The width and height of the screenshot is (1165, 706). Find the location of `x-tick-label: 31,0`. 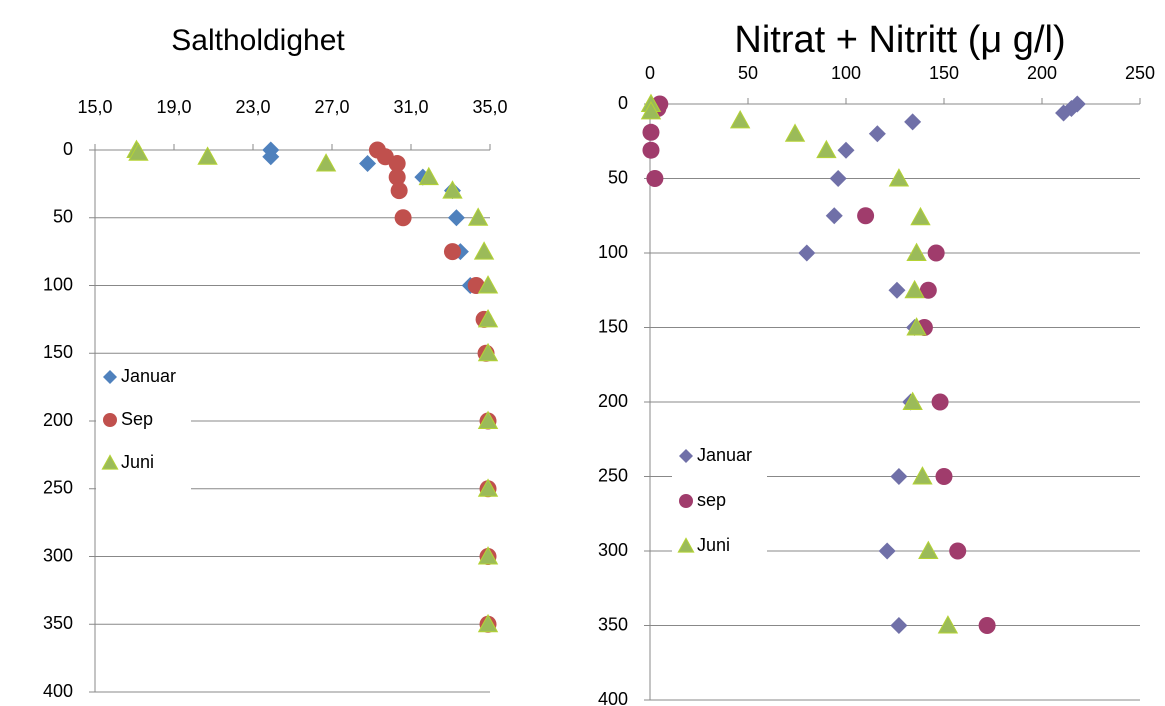

x-tick-label: 31,0 is located at coordinates (410, 107).